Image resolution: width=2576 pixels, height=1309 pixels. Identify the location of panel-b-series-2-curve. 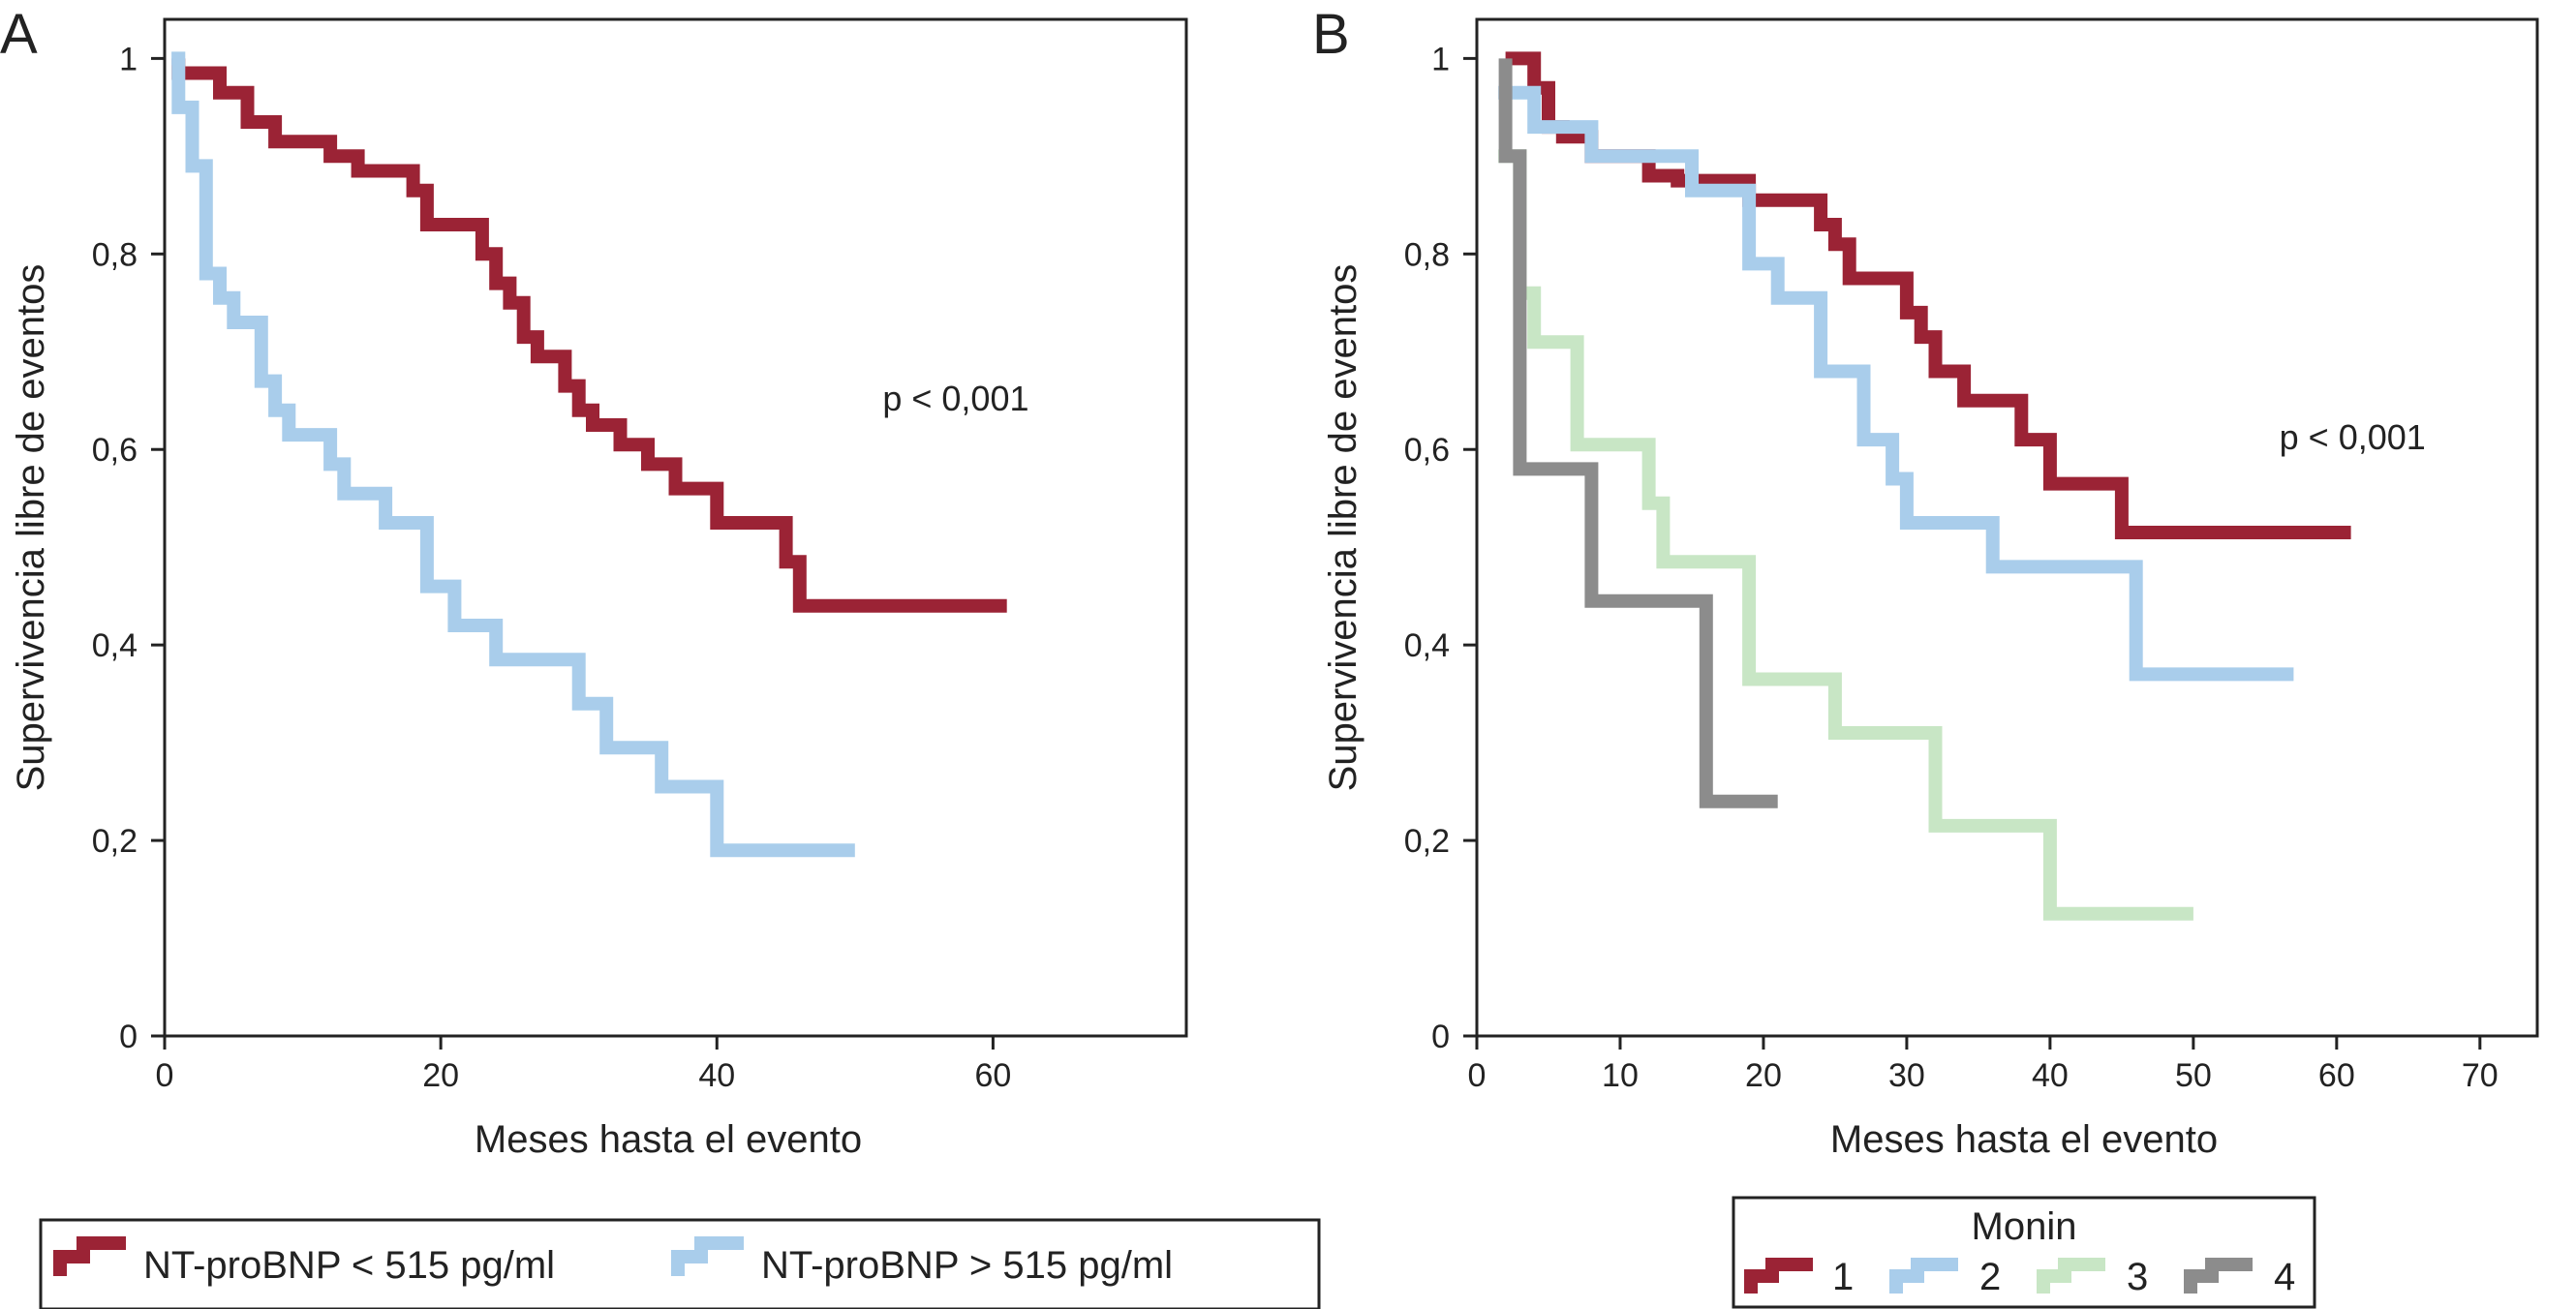
(1896, 383).